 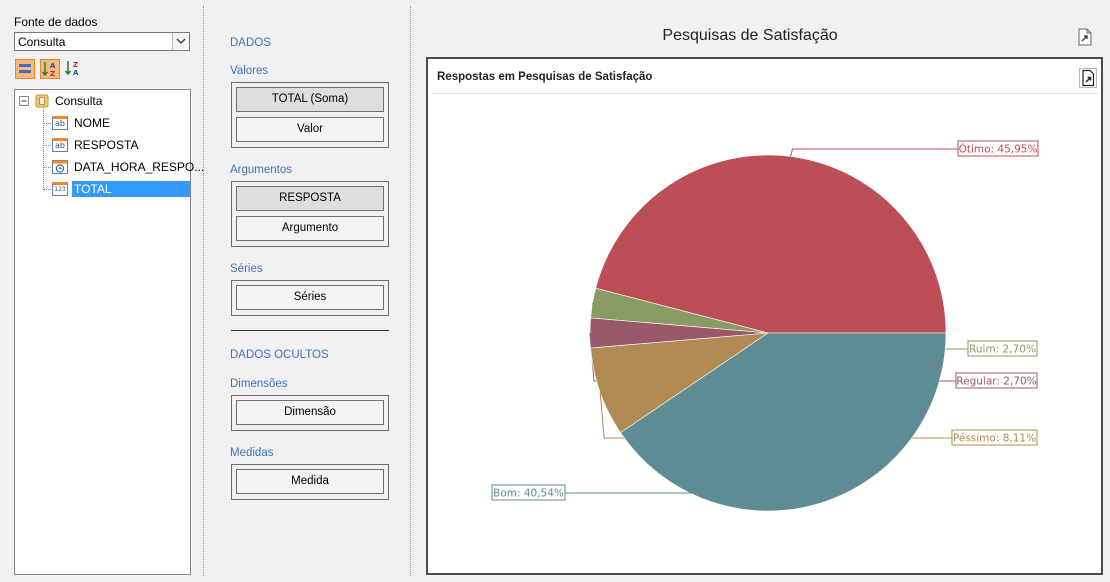 I want to click on group-fields-button, so click(x=25, y=69).